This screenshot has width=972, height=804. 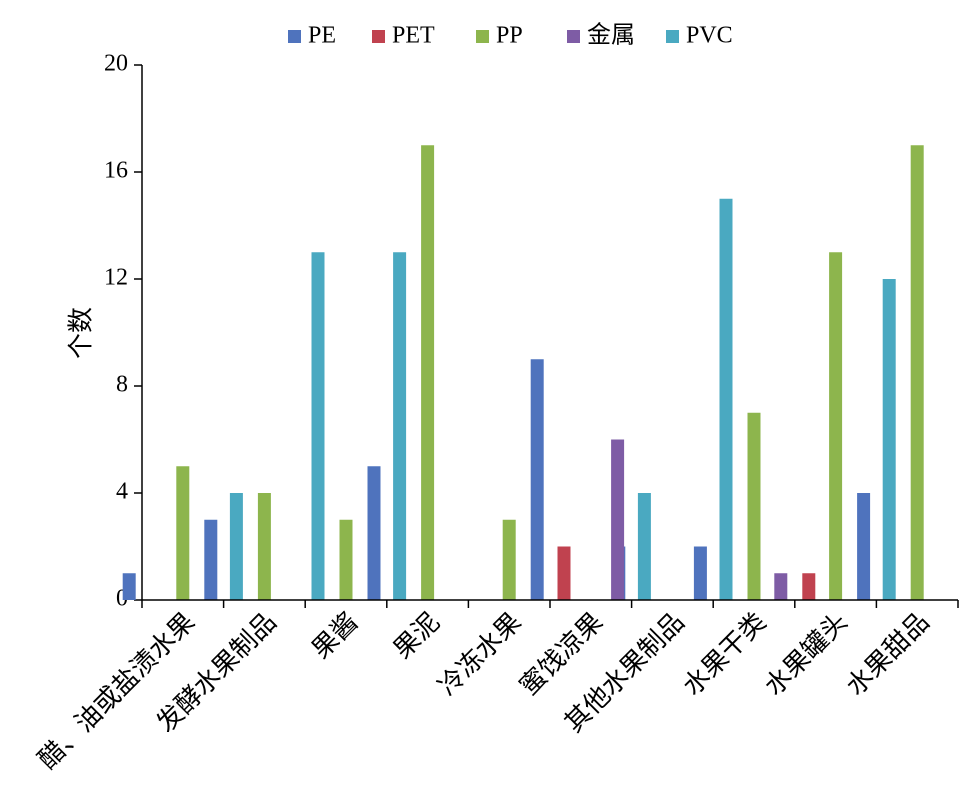 What do you see at coordinates (709, 36) in the screenshot?
I see `legend-label: PVC` at bounding box center [709, 36].